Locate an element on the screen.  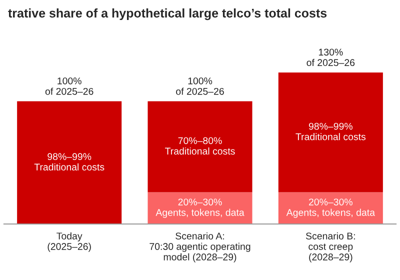
x-tick-label: Scenario A: 70:30 agentic operating model (2028–29) is located at coordinates (200, 247).